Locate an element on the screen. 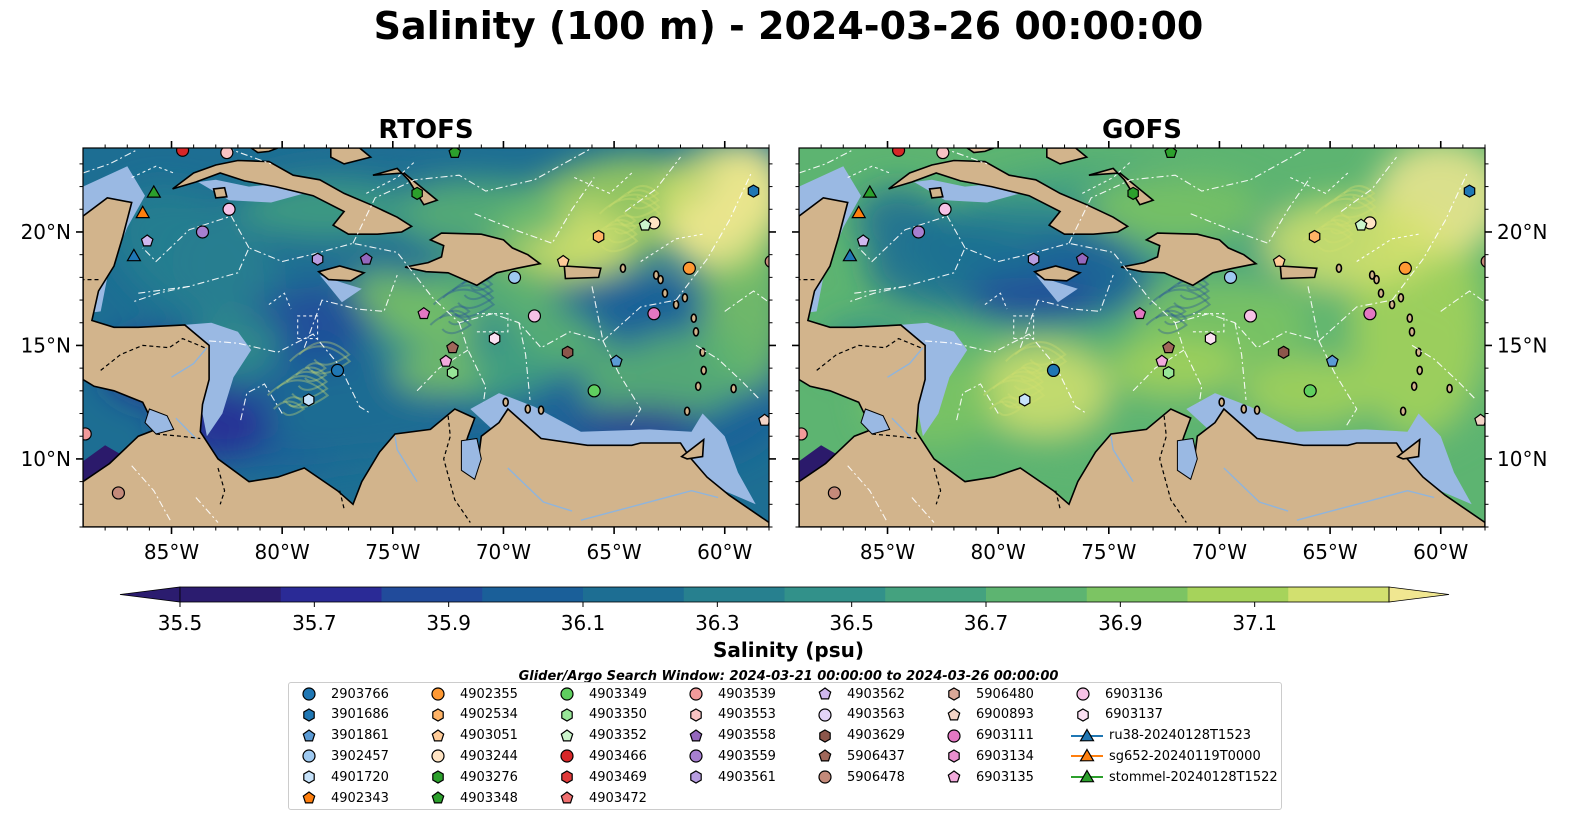  legend-item: 4903558 is located at coordinates (730, 736).